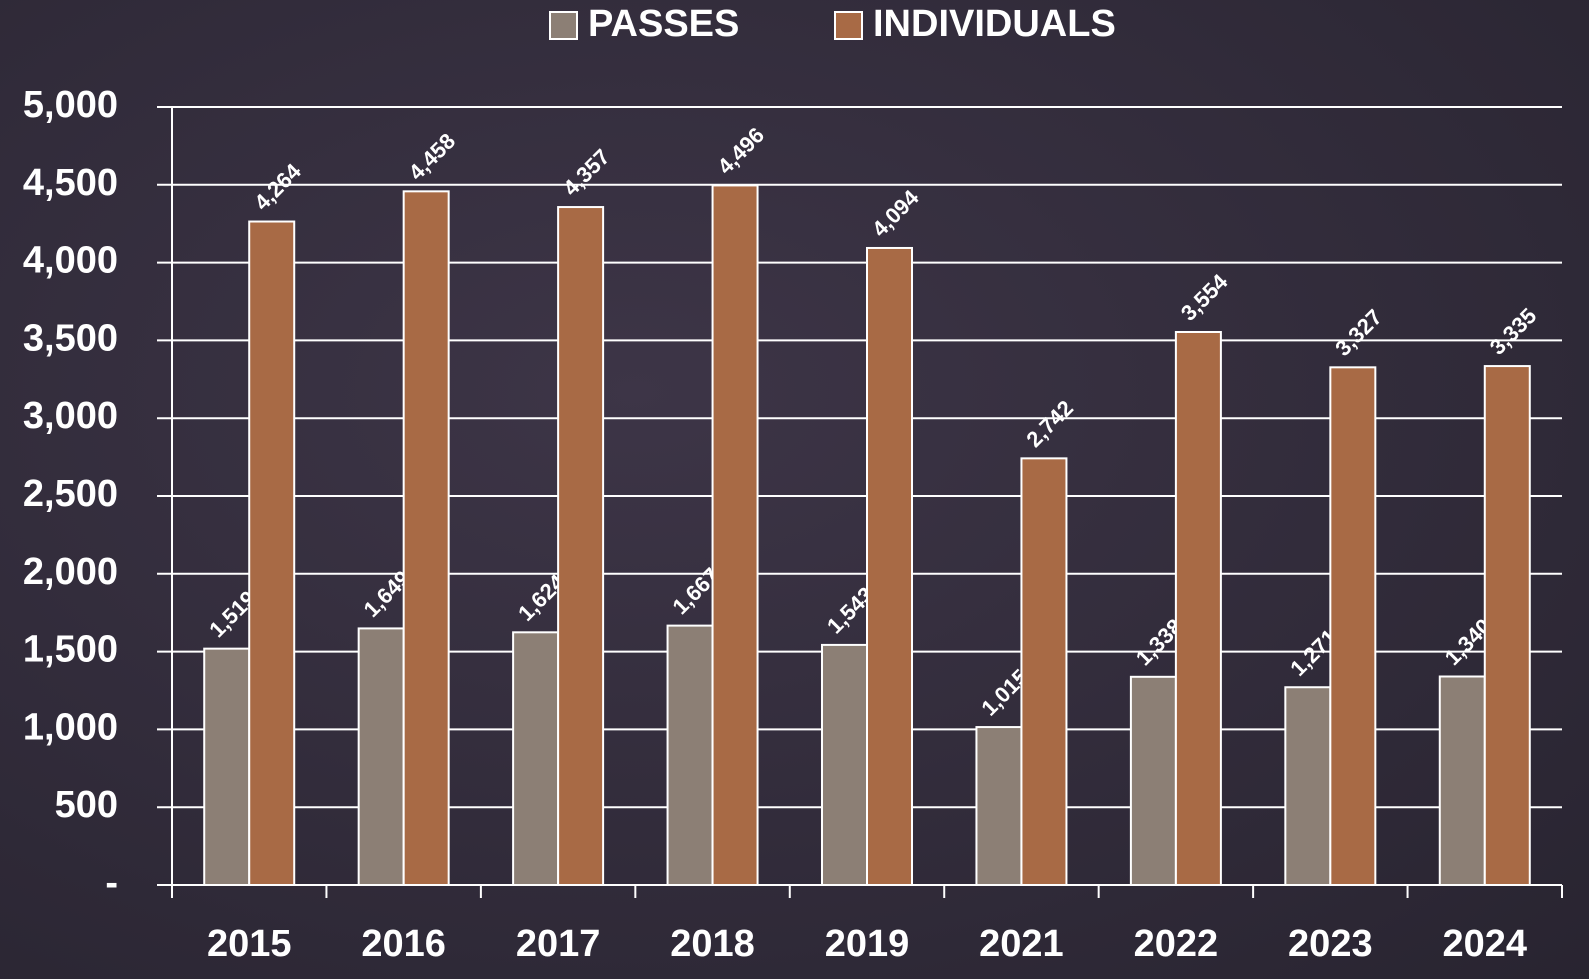  Describe the element at coordinates (1176, 944) in the screenshot. I see `x-tick-label: 2022` at that location.